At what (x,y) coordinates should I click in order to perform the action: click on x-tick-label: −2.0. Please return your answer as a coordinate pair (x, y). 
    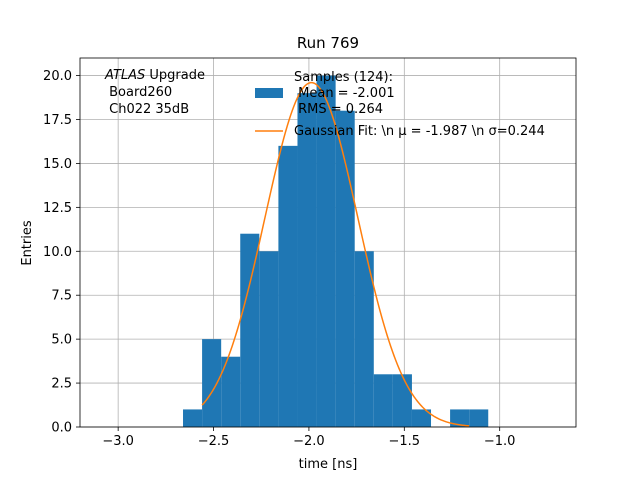
    Looking at the image, I should click on (309, 441).